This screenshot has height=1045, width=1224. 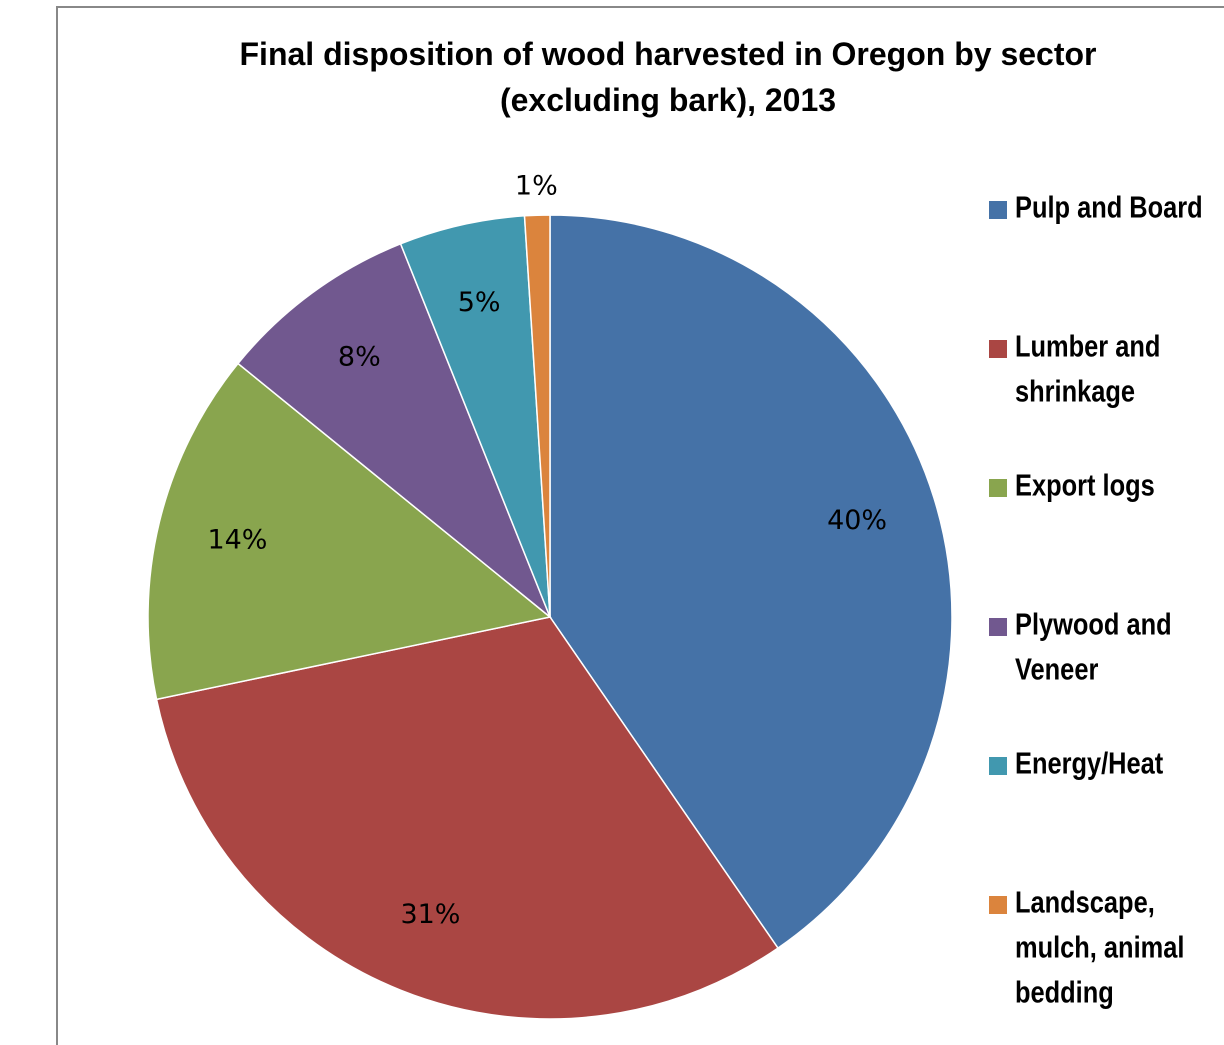 I want to click on data-label: 14%, so click(x=237, y=540).